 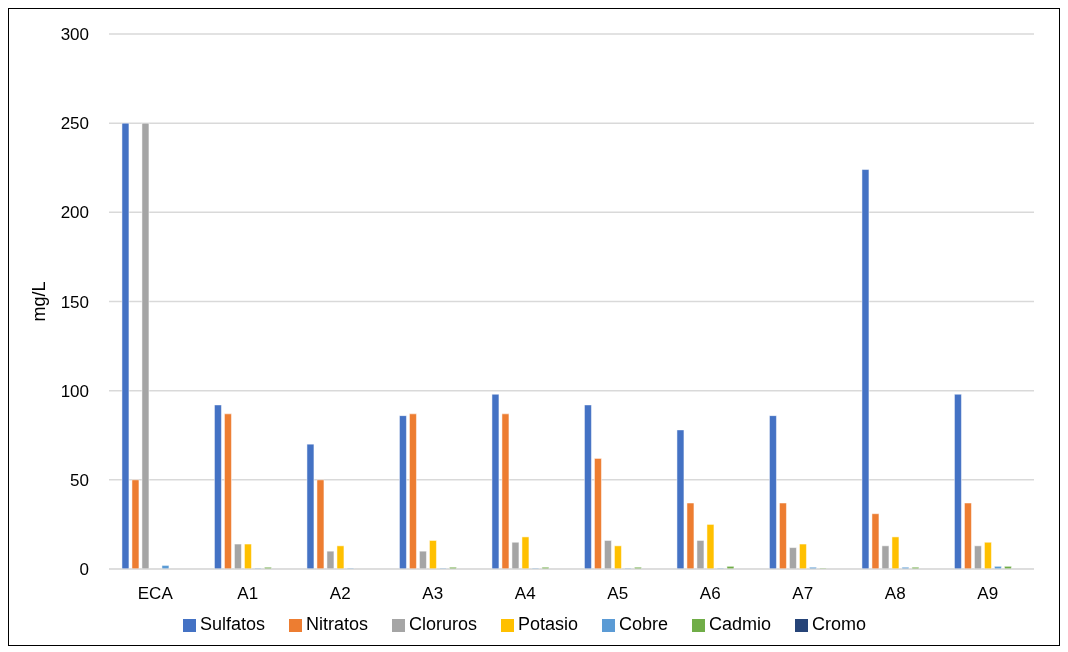 What do you see at coordinates (618, 594) in the screenshot?
I see `x-tick-label: A5` at bounding box center [618, 594].